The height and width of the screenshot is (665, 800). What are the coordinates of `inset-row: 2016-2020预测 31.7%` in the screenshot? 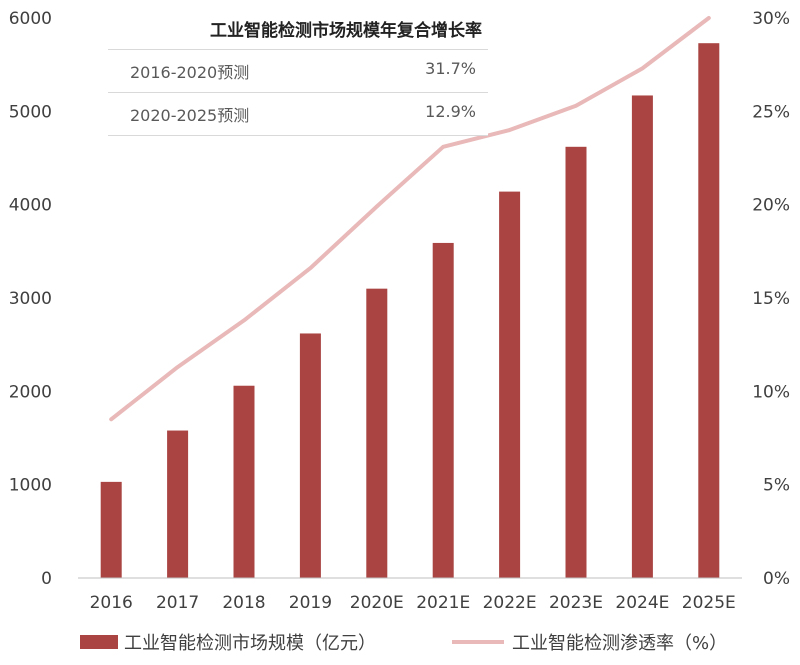 It's located at (298, 71).